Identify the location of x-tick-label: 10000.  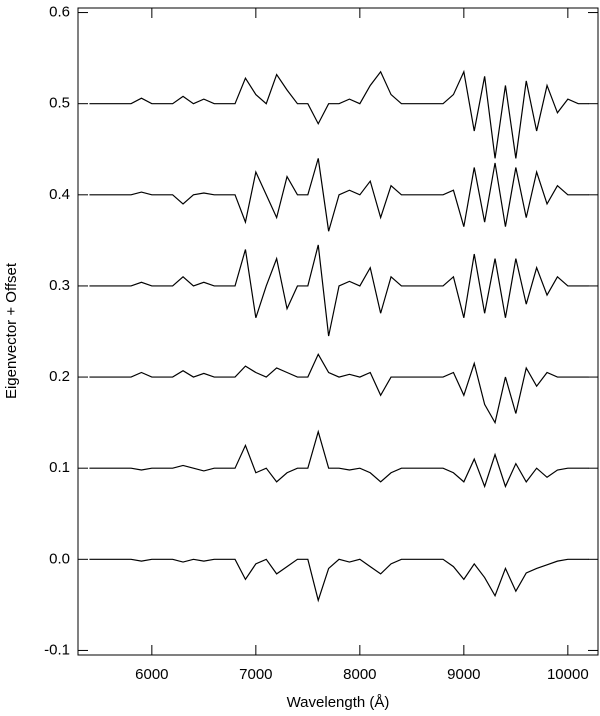
(568, 674).